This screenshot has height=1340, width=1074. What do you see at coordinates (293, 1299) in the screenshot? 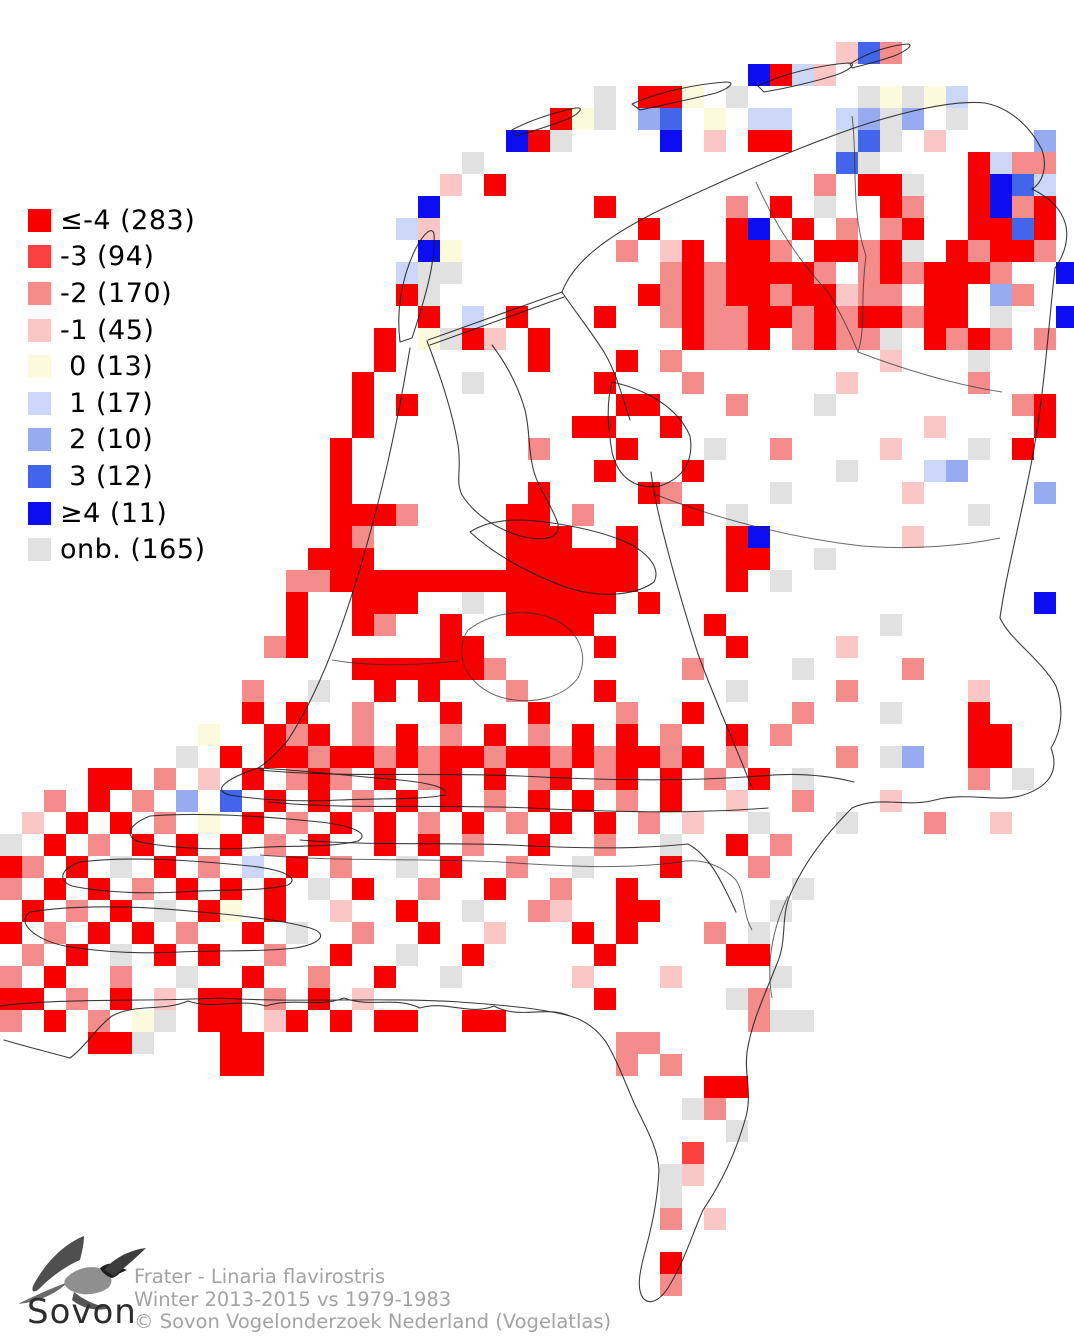
I see `caption-period: Winter 2013-2015 vs 1979-1983` at bounding box center [293, 1299].